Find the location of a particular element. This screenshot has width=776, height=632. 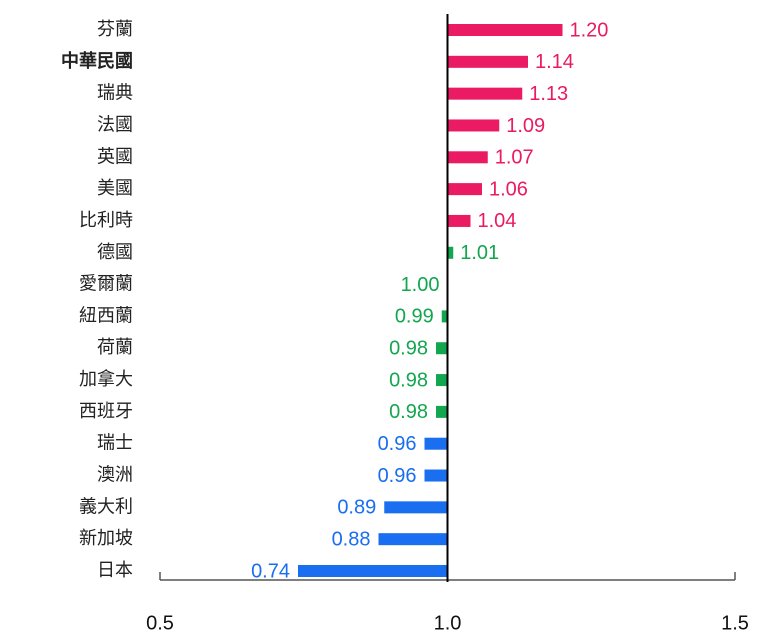

category-label: 瑞士 is located at coordinates (115, 443).